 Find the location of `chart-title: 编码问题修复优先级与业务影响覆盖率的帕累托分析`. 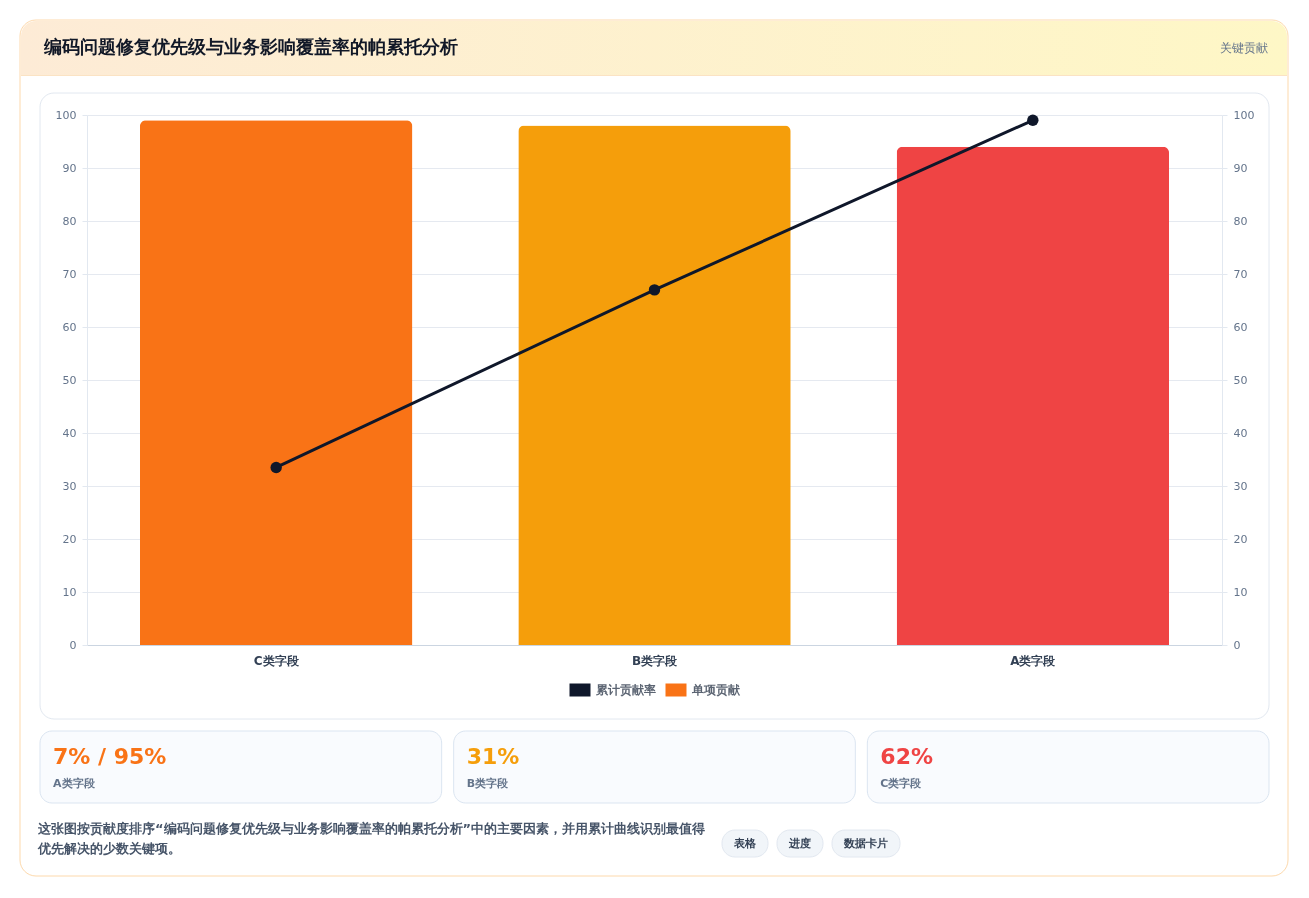

chart-title: 编码问题修复优先级与业务影响覆盖率的帕累托分析 is located at coordinates (250, 46).